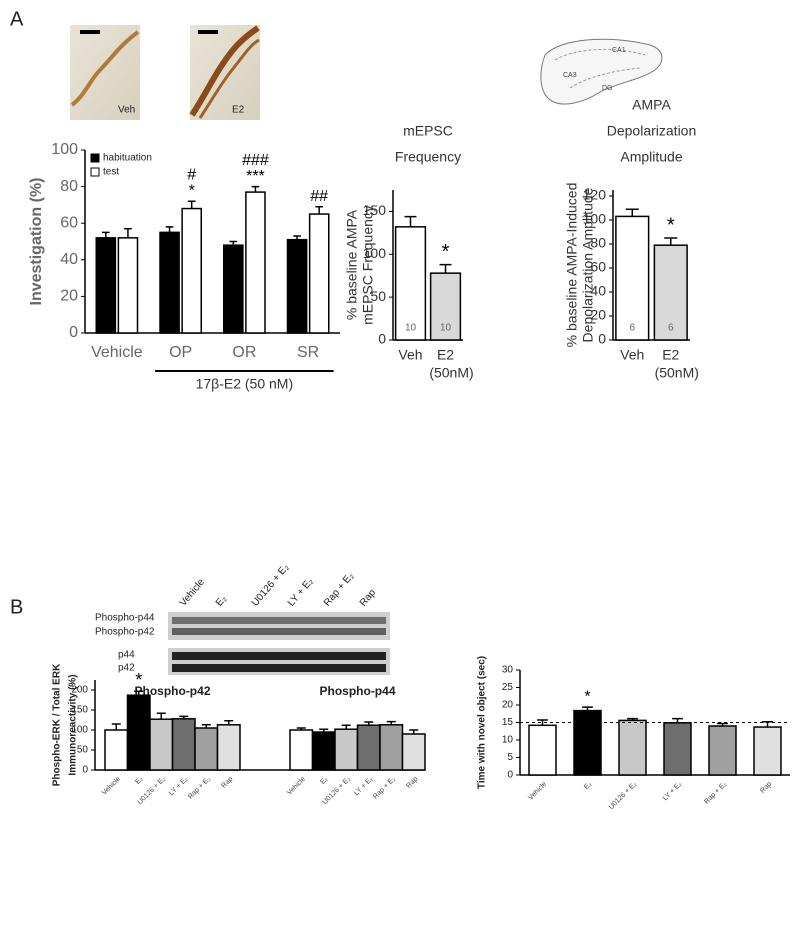  Describe the element at coordinates (69, 222) in the screenshot. I see `y-tick-label: 60` at that location.